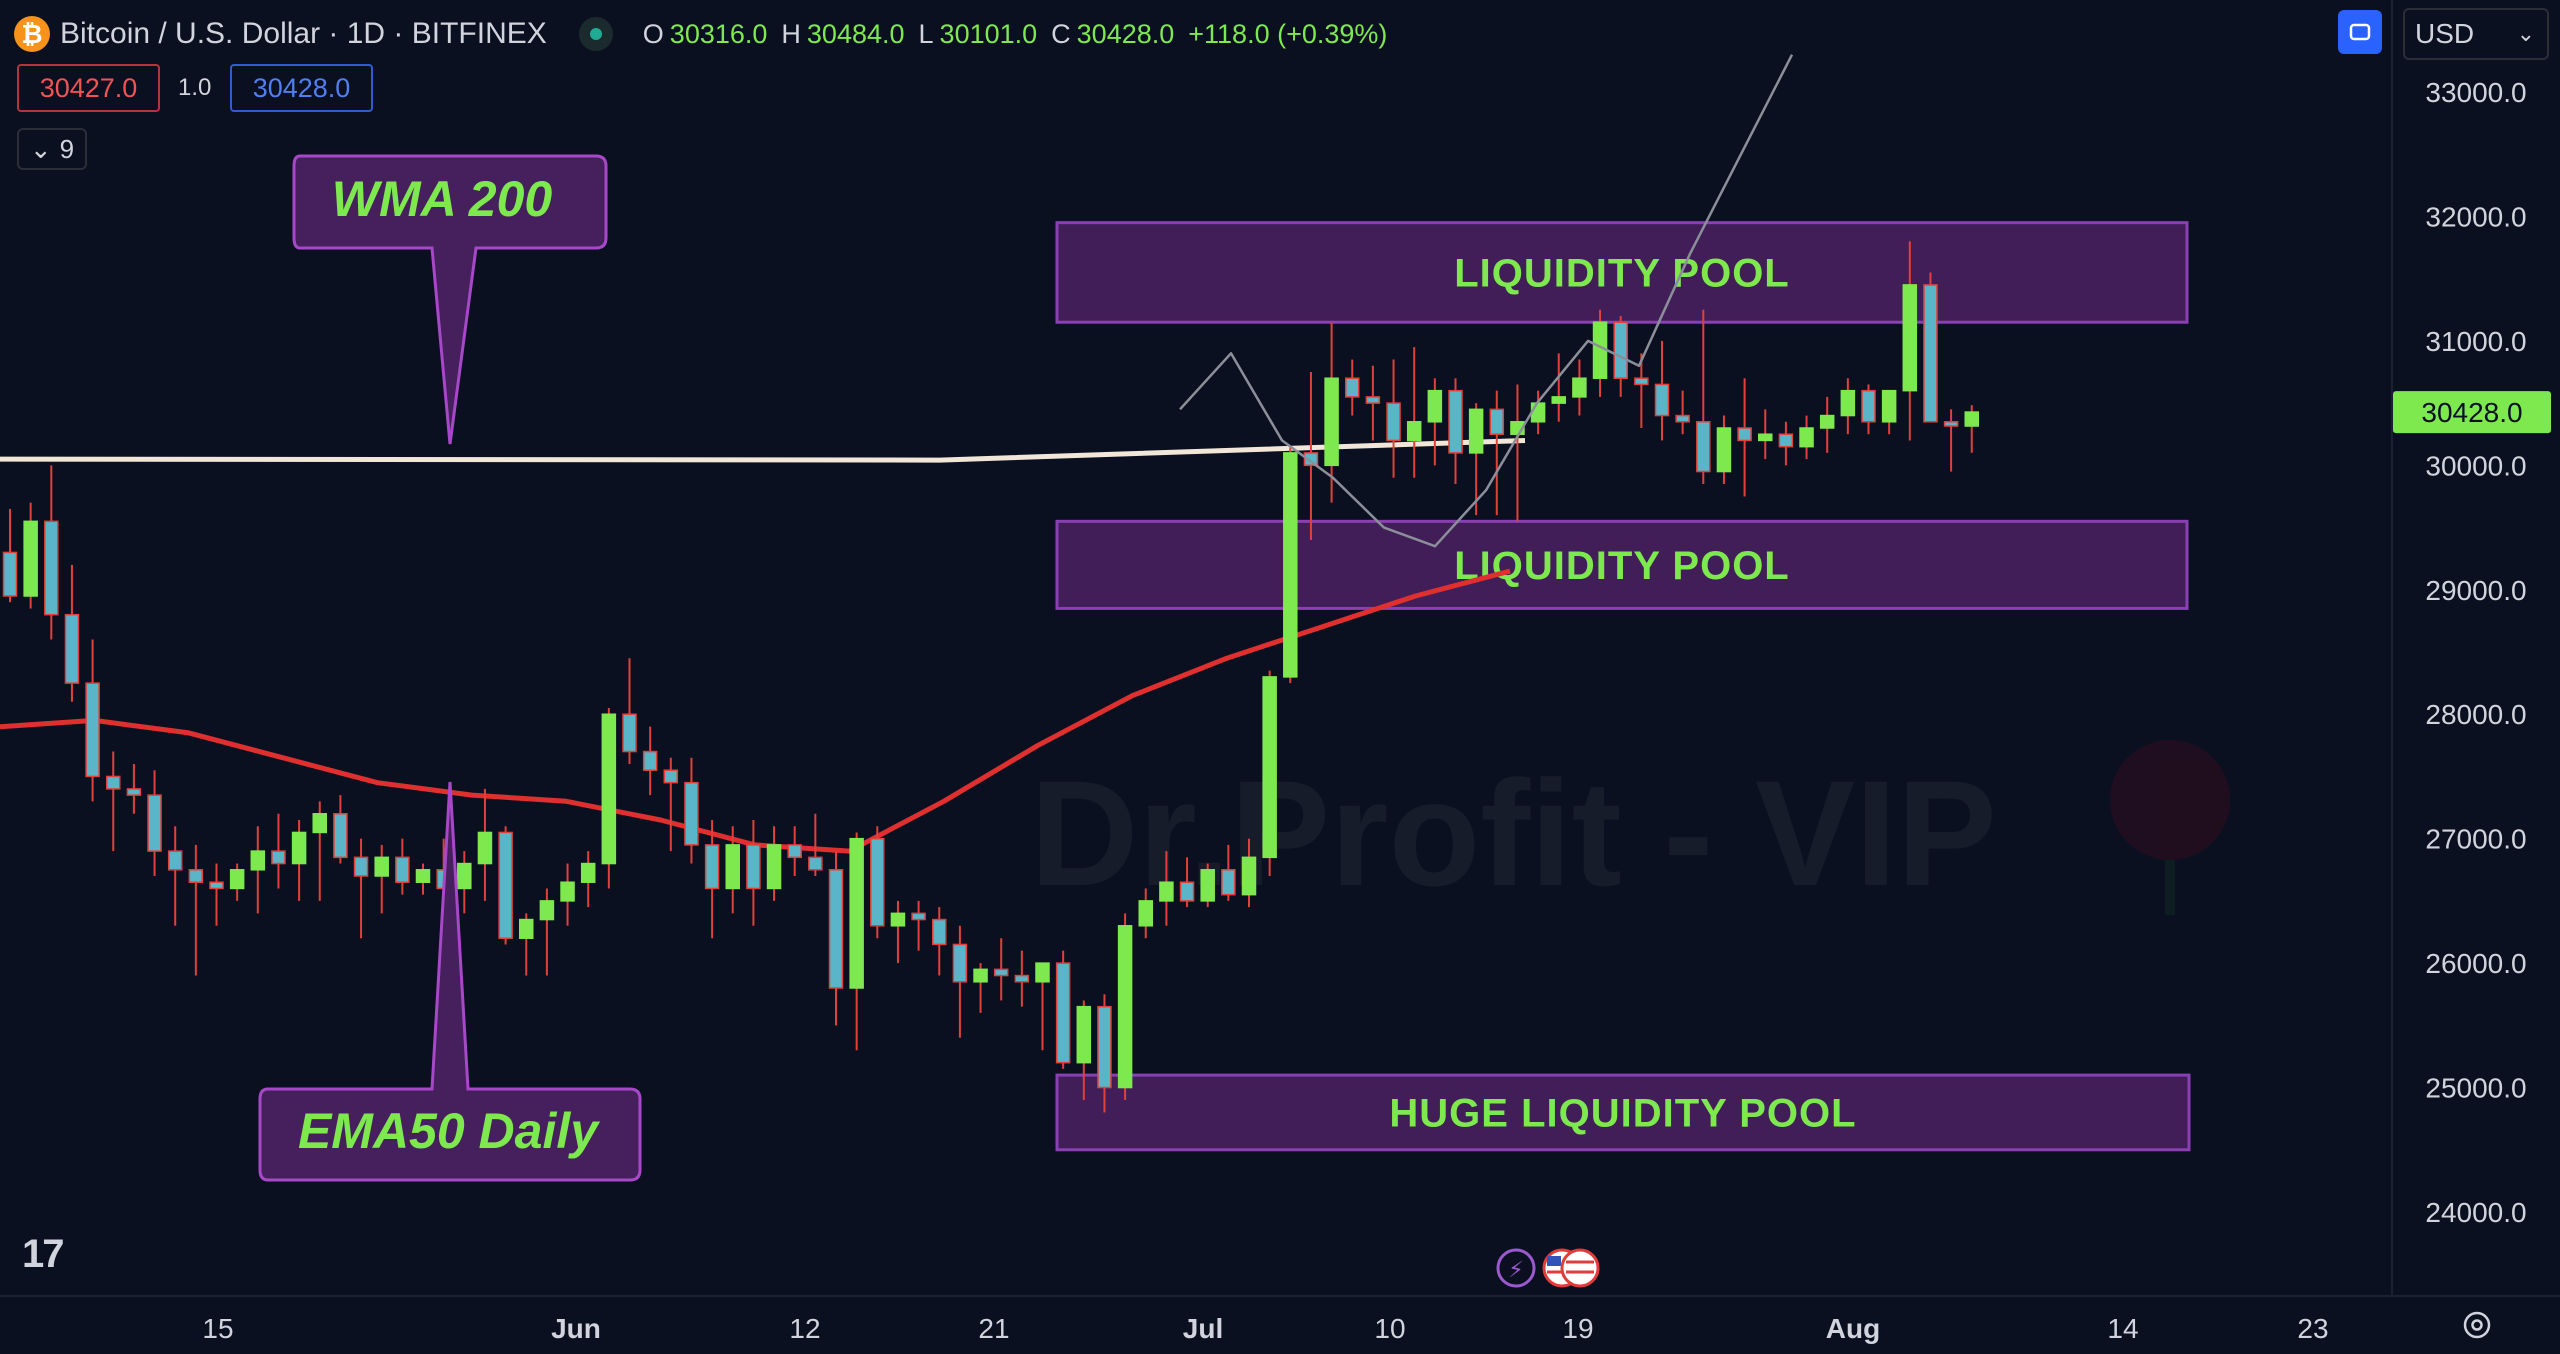 The image size is (2560, 1354). What do you see at coordinates (52, 149) in the screenshot?
I see `indicators-toggle-button: ⌄ 9` at bounding box center [52, 149].